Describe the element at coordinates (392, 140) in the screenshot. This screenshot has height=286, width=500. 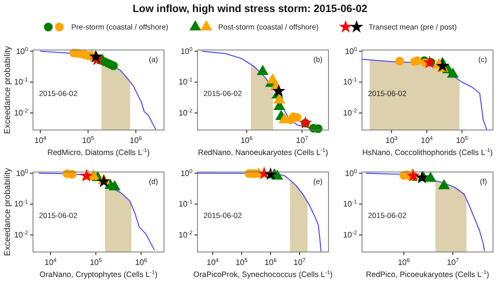
I see `x-tick-label: 10$^{3}$` at that location.